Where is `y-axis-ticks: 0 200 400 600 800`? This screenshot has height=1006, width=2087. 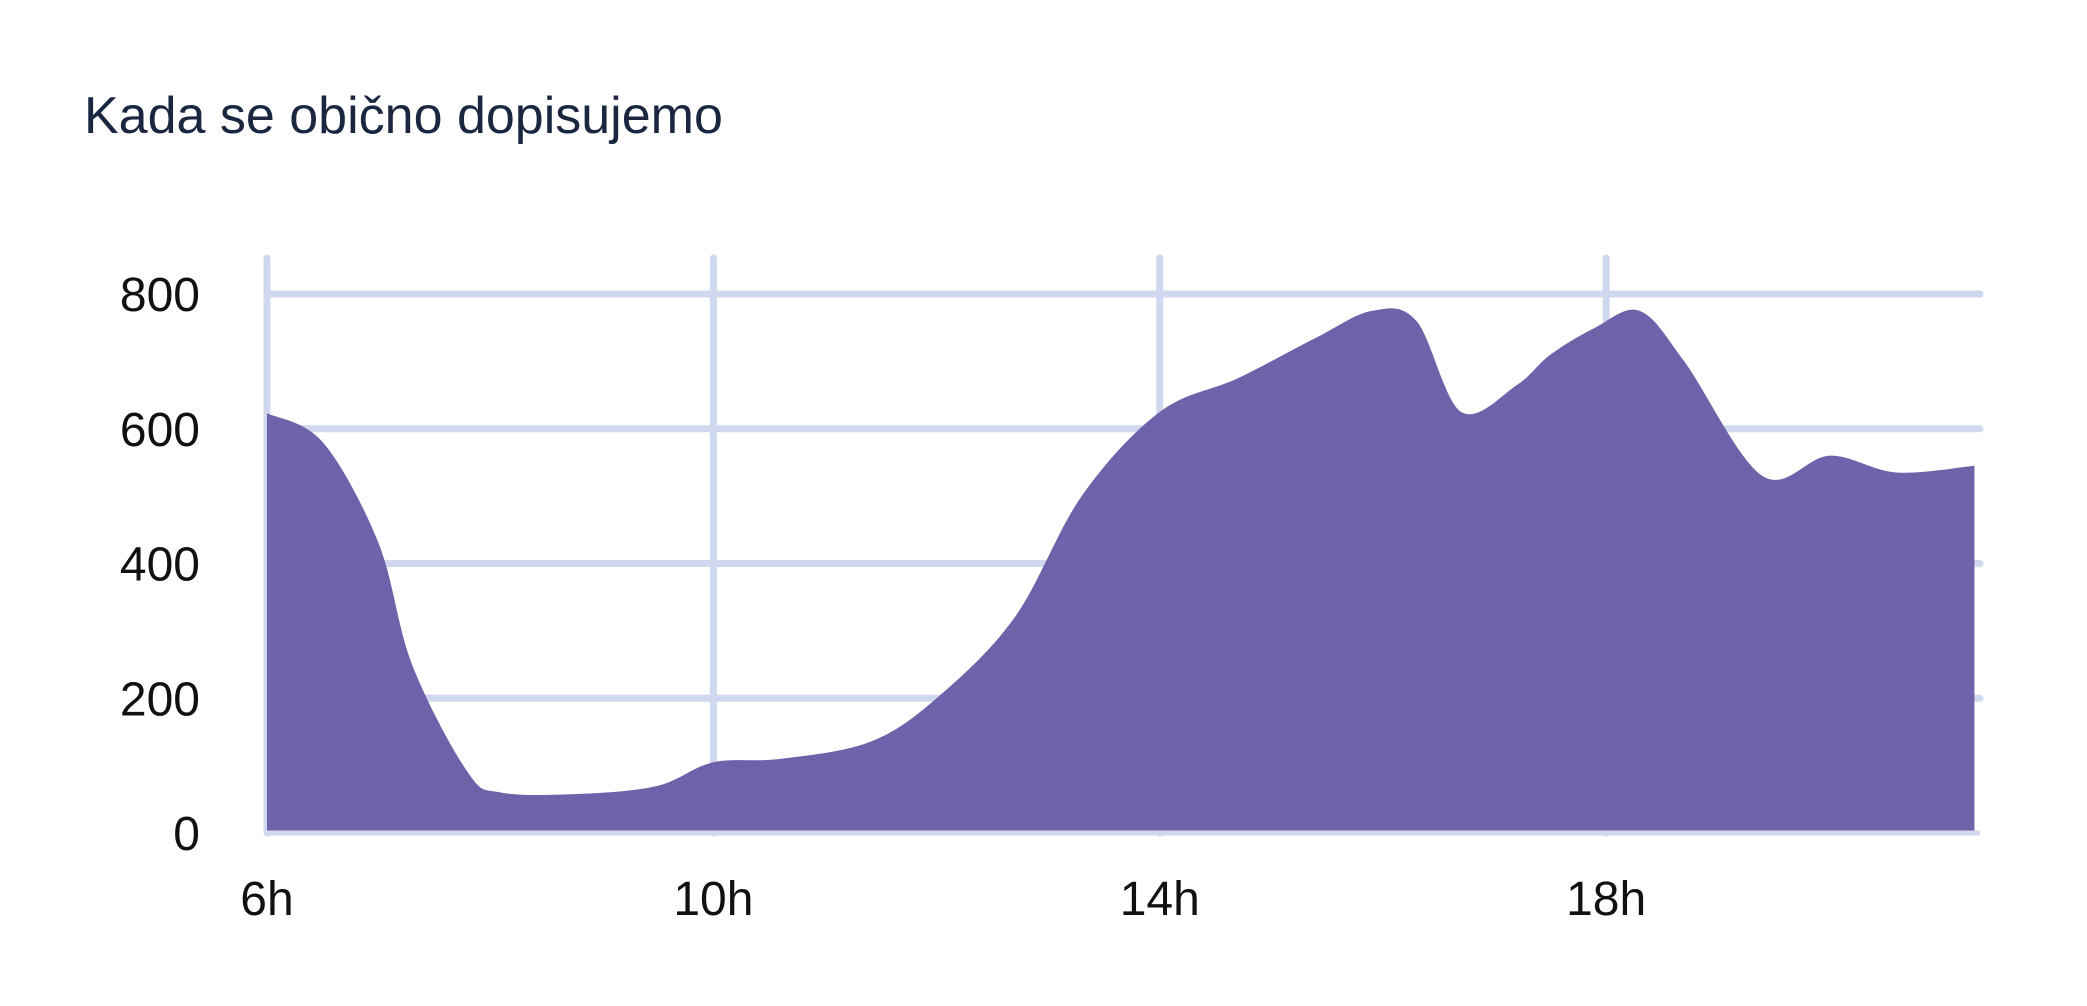 y-axis-ticks: 0 200 400 600 800 is located at coordinates (160, 565).